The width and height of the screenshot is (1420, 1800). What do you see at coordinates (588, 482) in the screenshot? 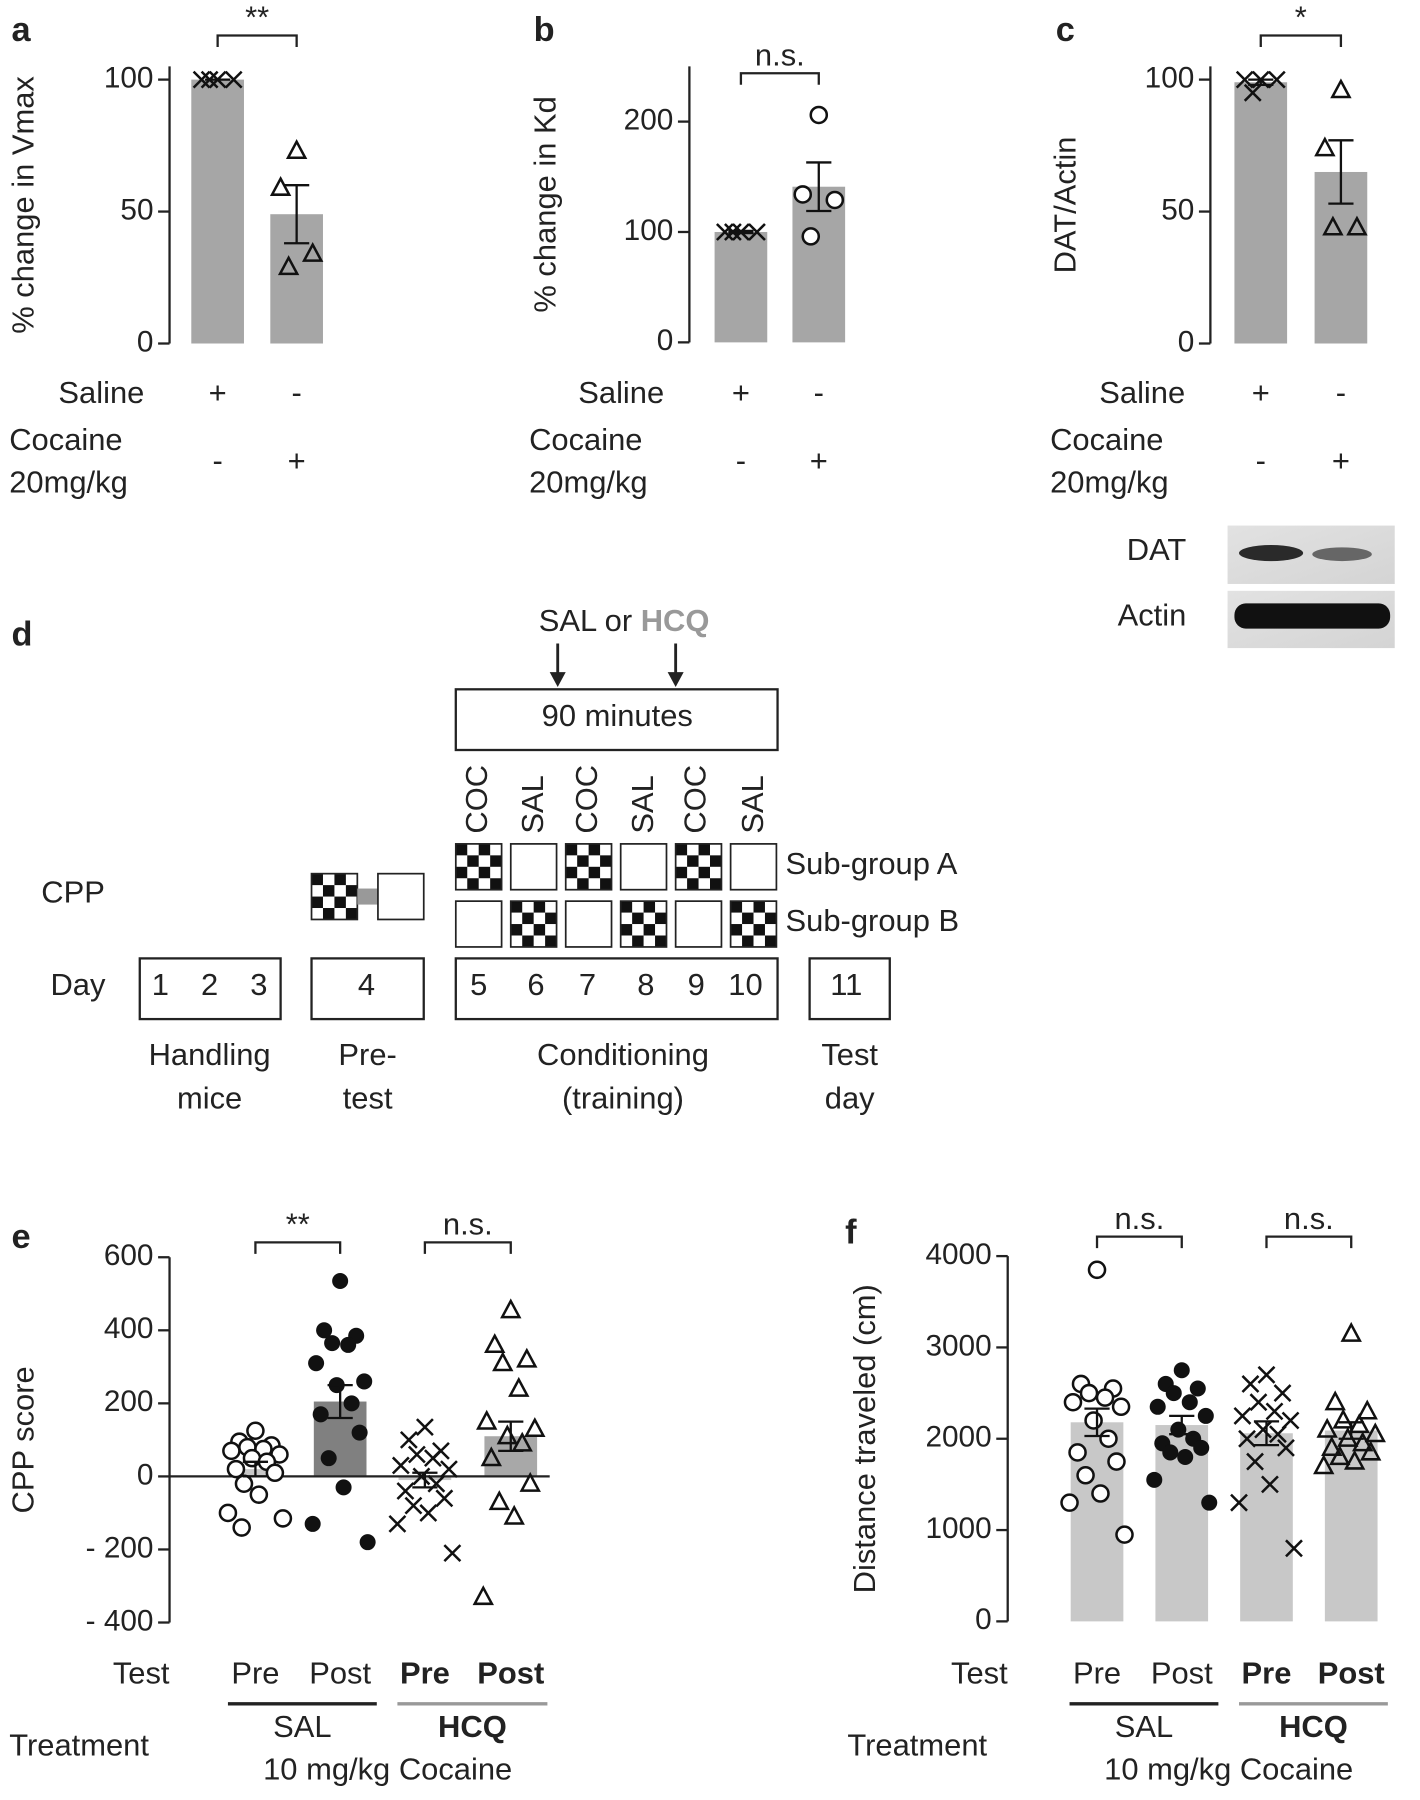
I see `condition-label: 20mg/kg` at bounding box center [588, 482].